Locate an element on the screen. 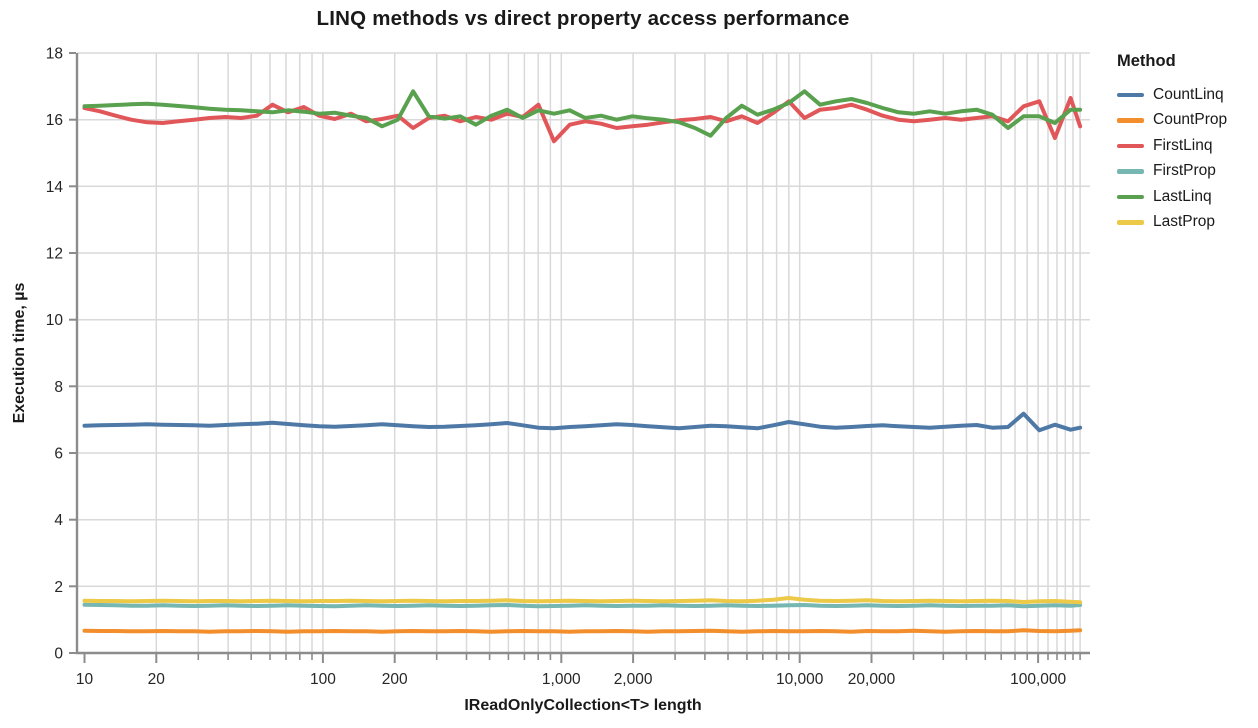  x-tick-label: 20 is located at coordinates (157, 679).